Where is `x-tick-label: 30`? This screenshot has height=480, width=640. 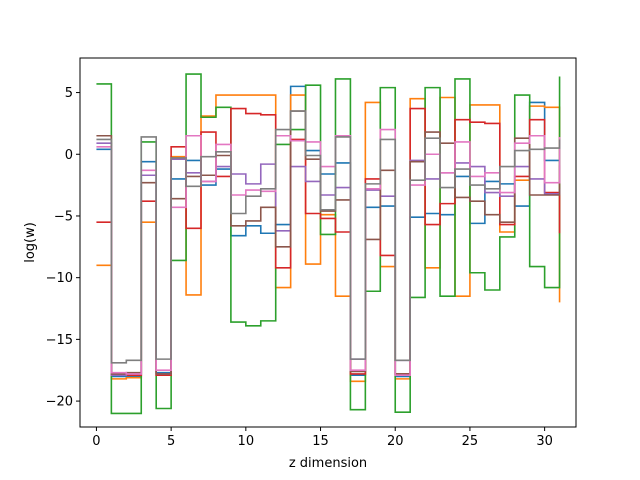
x-tick-label: 30 is located at coordinates (544, 441).